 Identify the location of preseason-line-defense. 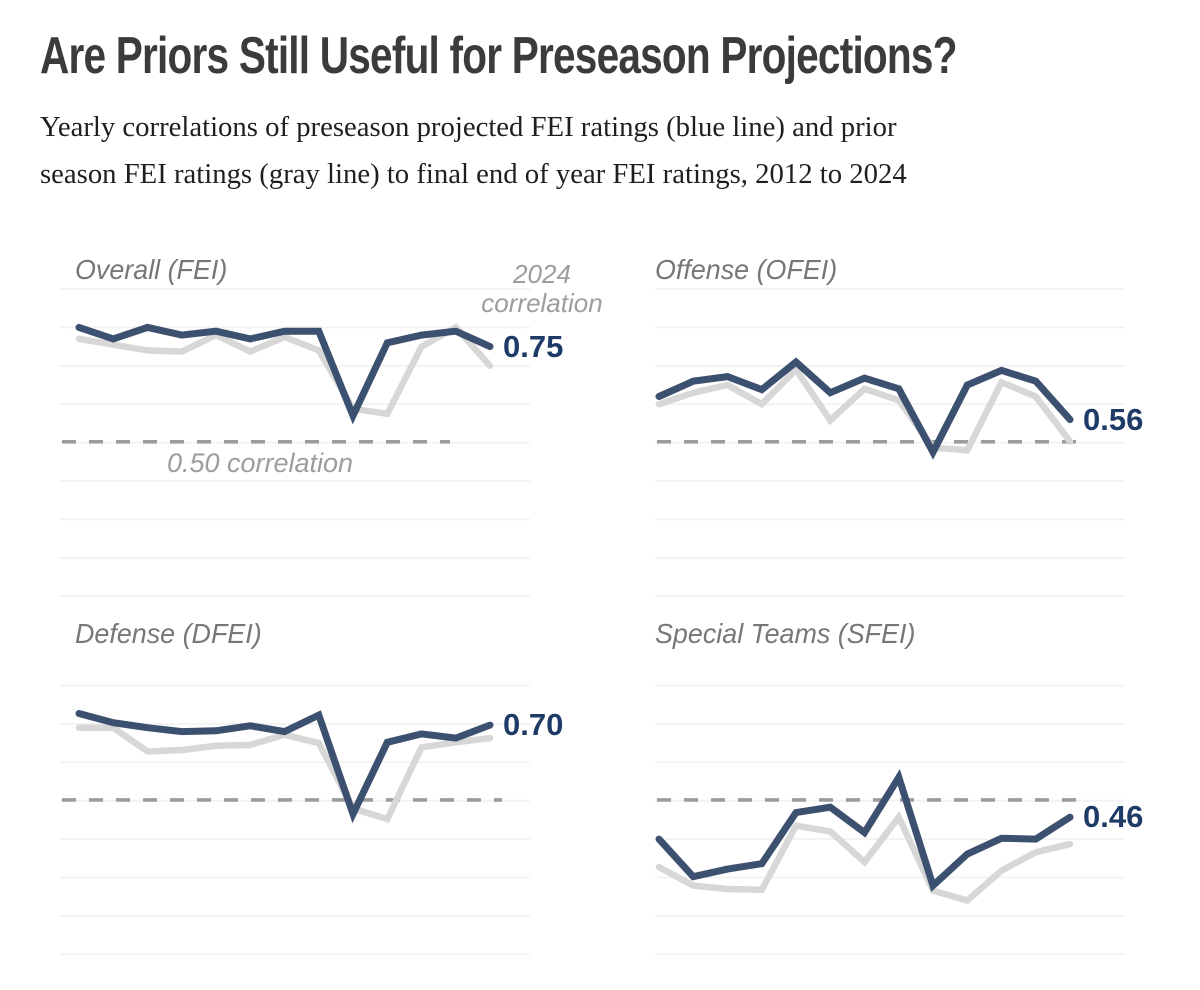
(284, 767).